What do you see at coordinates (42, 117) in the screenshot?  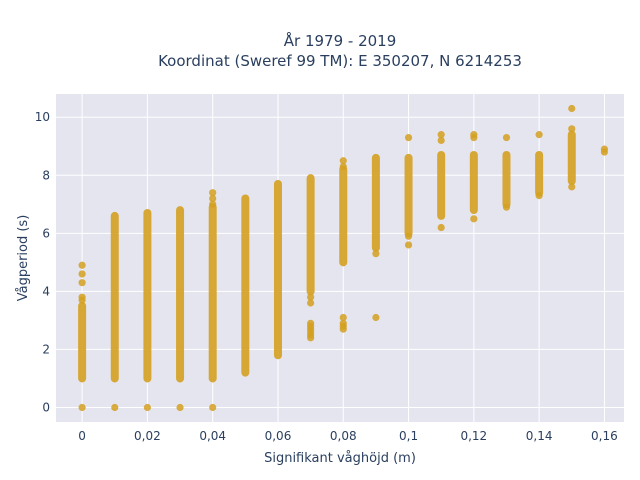 I see `y-tick-label: 10` at bounding box center [42, 117].